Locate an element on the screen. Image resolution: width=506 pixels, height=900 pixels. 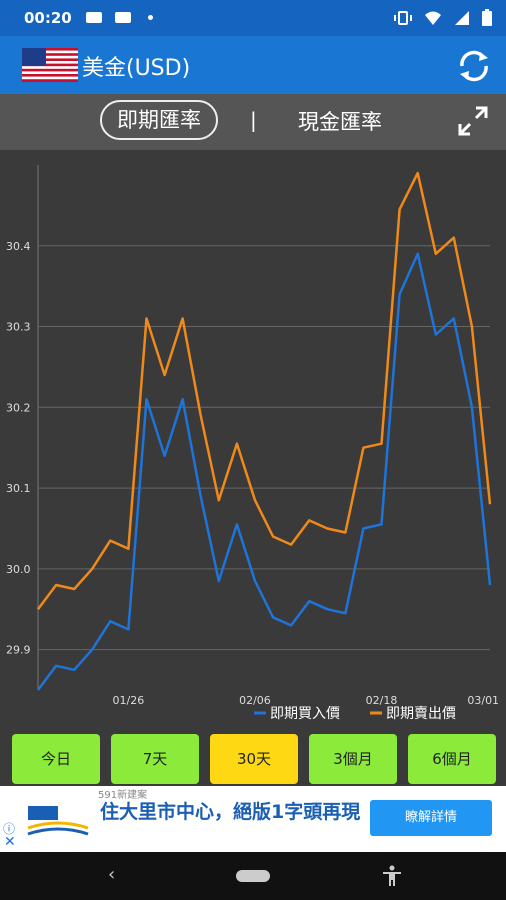
range-30-days-button: 30天 is located at coordinates (254, 759).